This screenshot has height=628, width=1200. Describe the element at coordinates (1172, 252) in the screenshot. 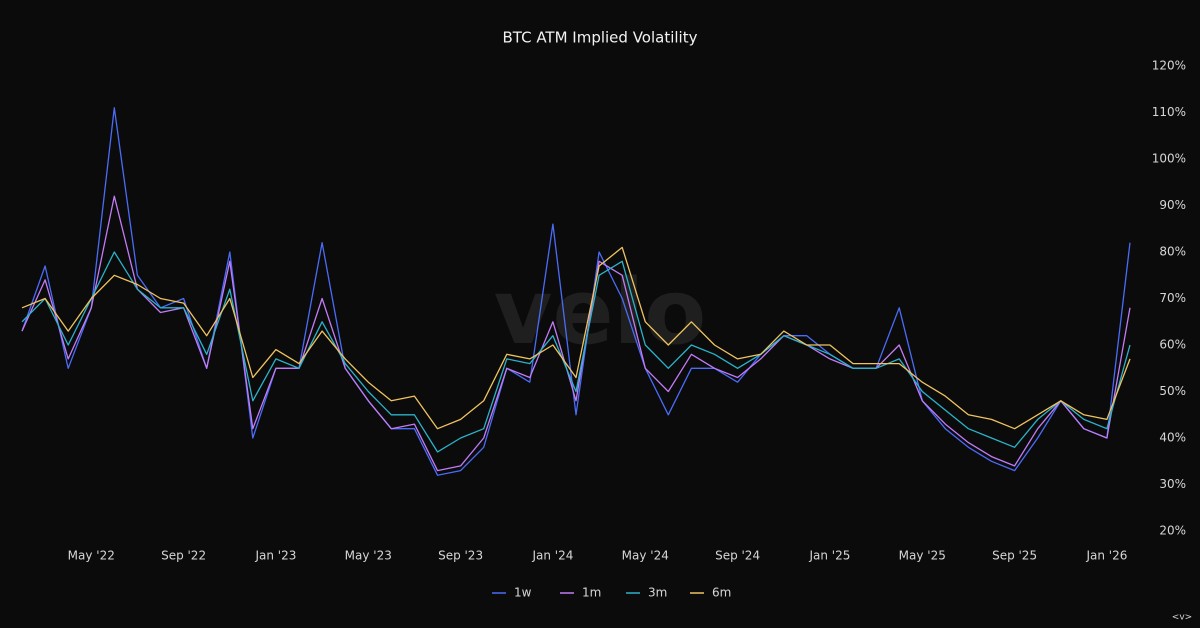

I see `y-tick-label: 80%` at that location.